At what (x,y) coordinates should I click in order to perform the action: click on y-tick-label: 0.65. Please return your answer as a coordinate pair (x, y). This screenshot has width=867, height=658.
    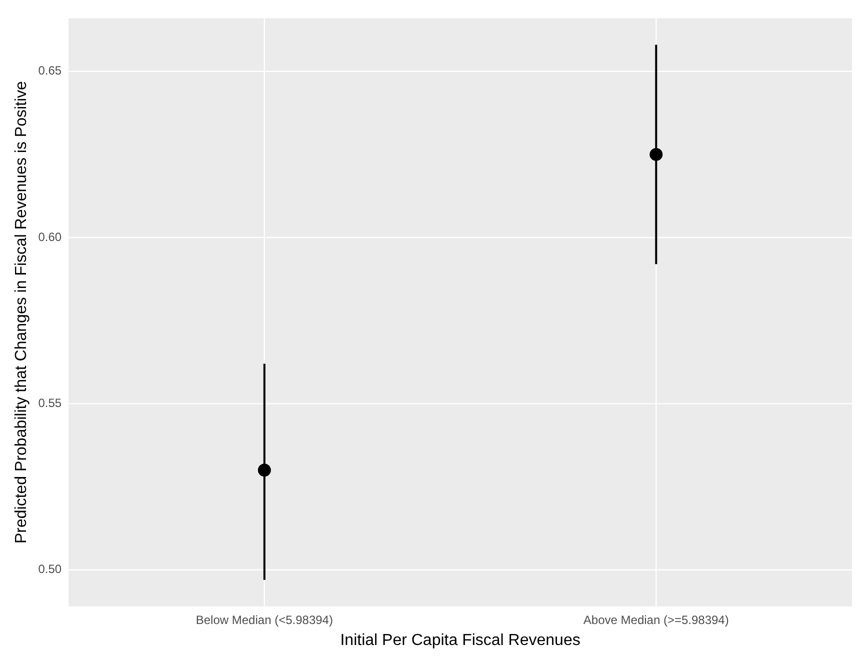
    Looking at the image, I should click on (50, 71).